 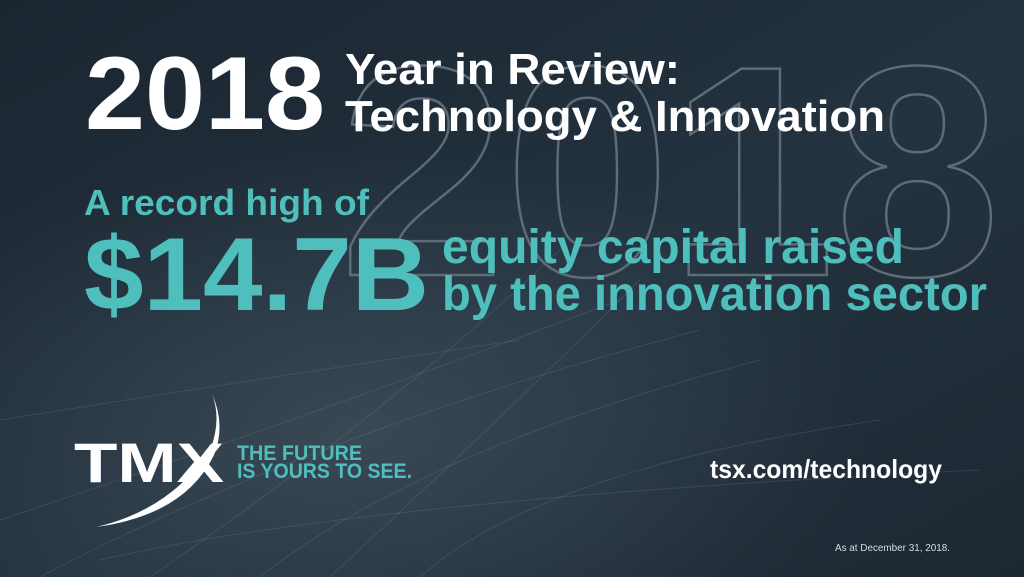 What do you see at coordinates (256, 275) in the screenshot?
I see `highlight-amount: $14.7B` at bounding box center [256, 275].